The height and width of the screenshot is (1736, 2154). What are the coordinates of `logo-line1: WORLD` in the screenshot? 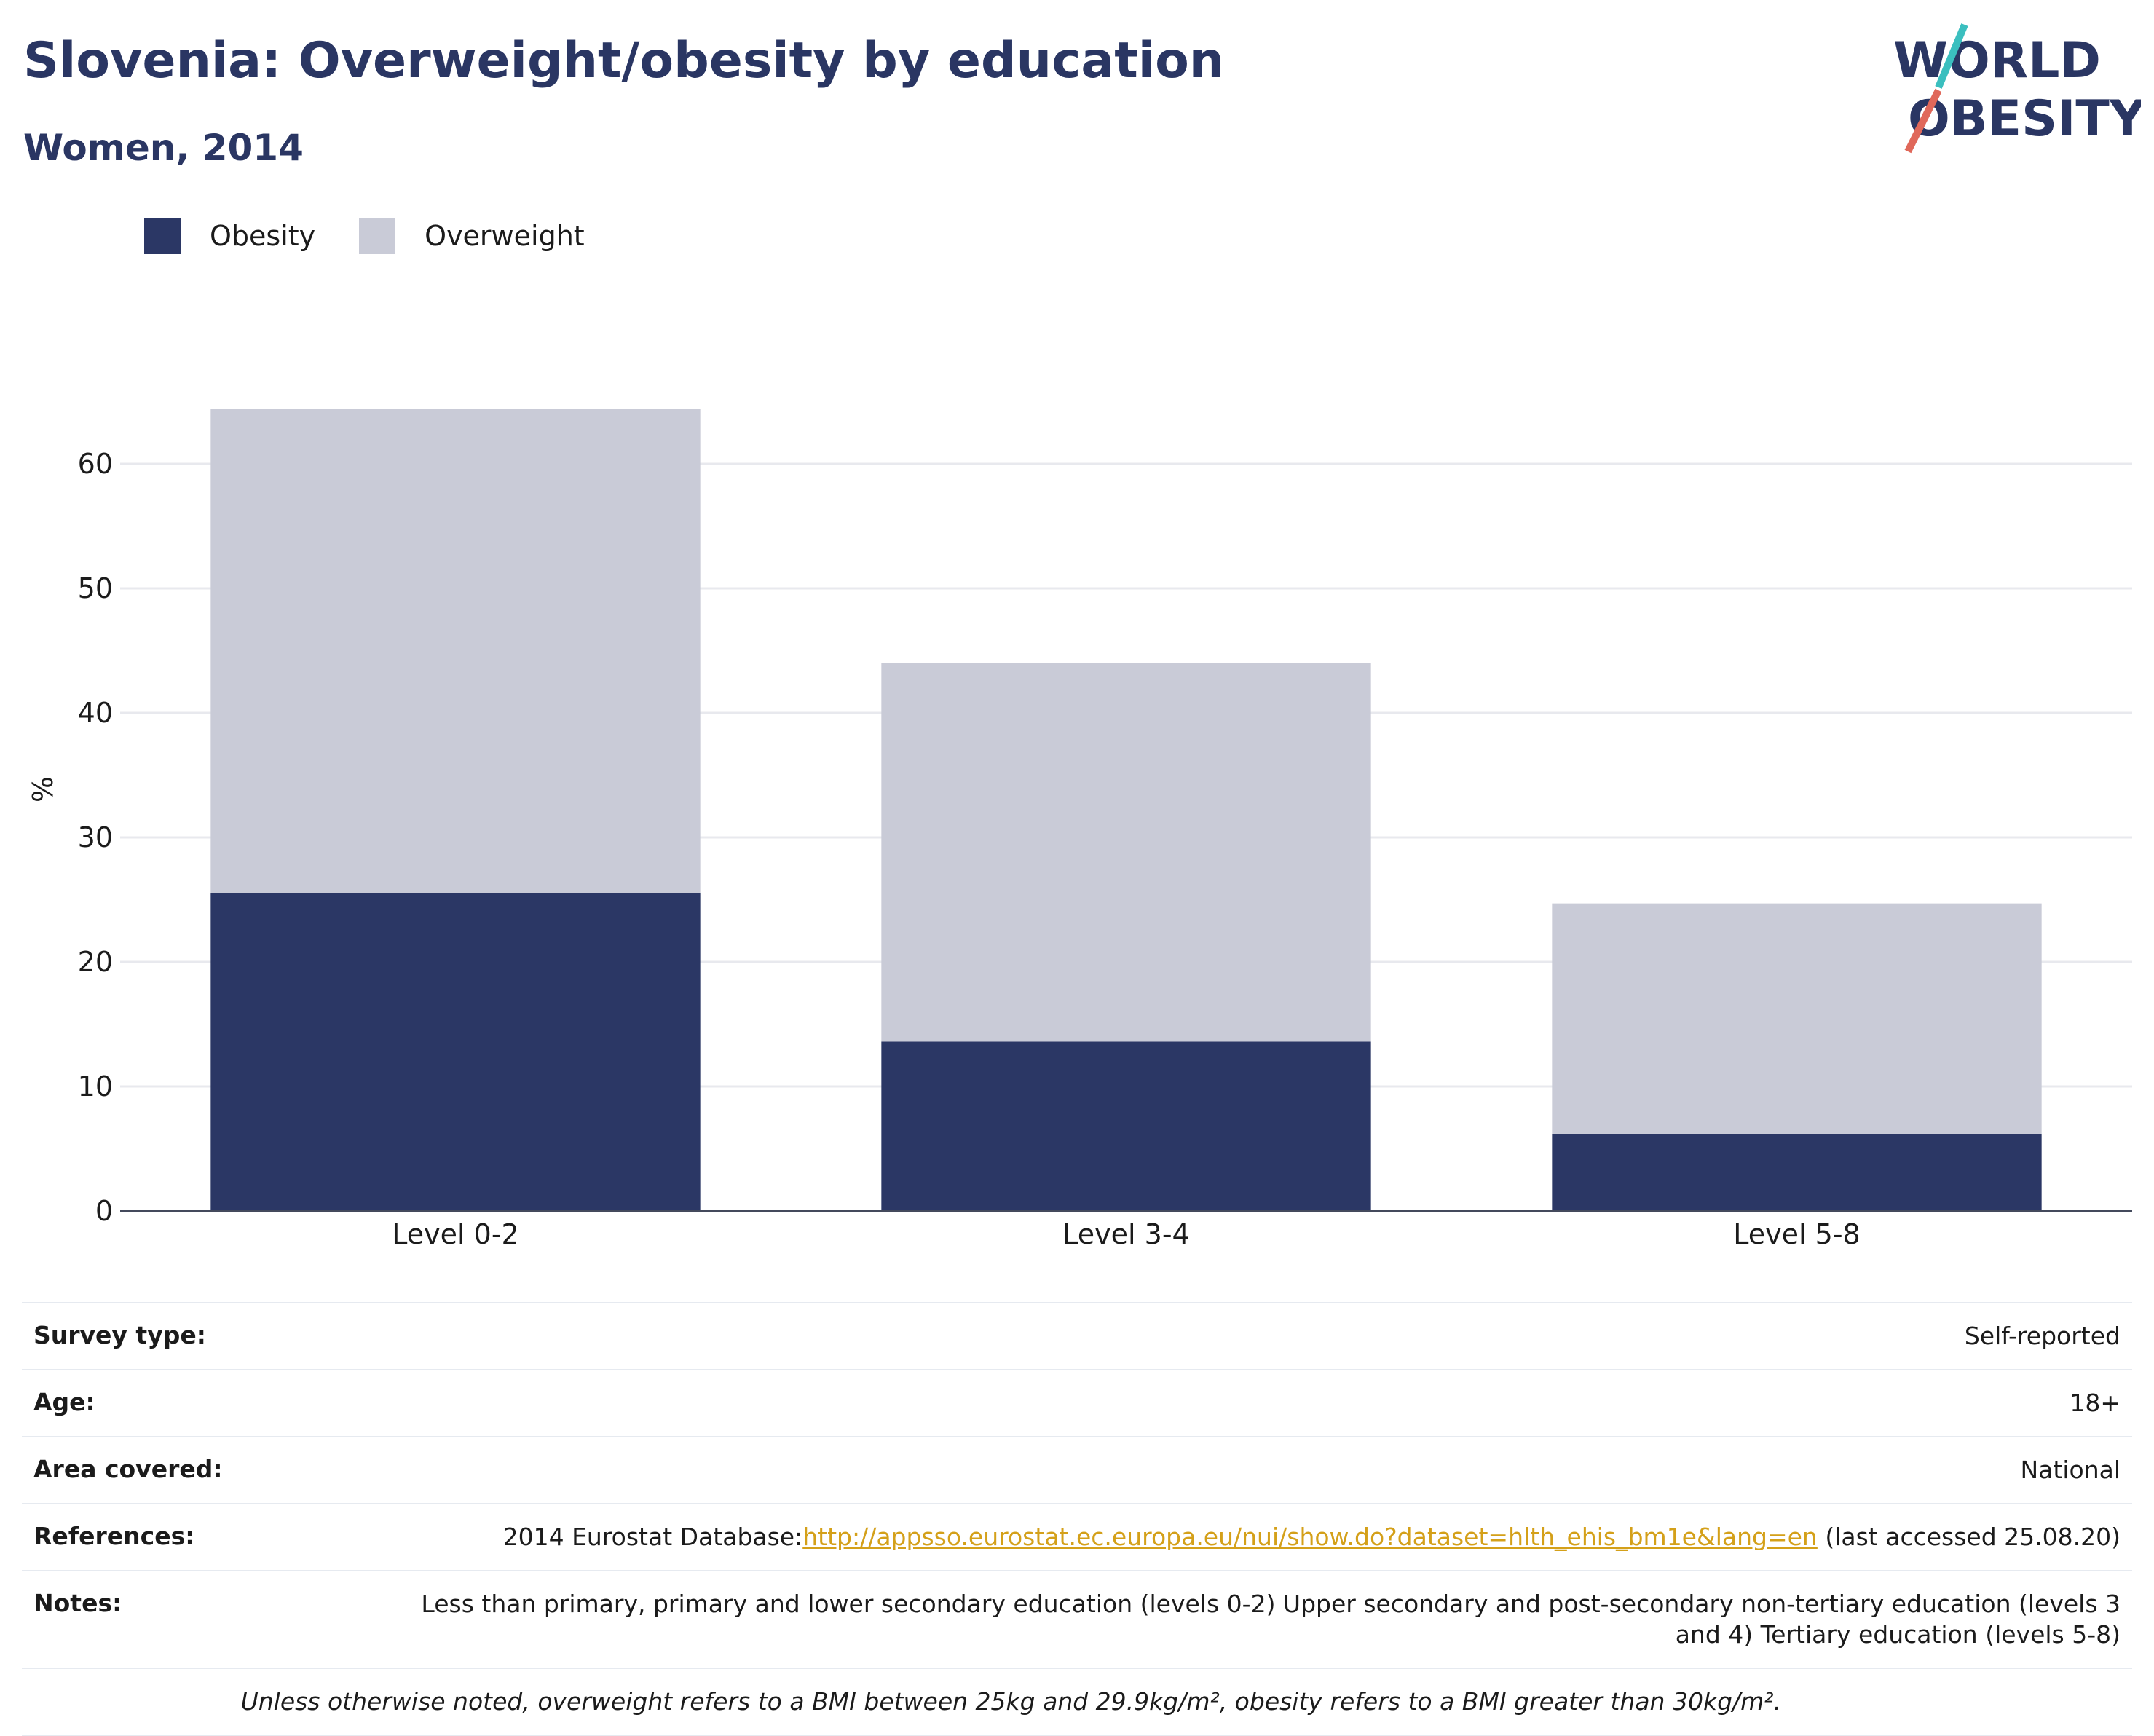 It's located at (1997, 61).